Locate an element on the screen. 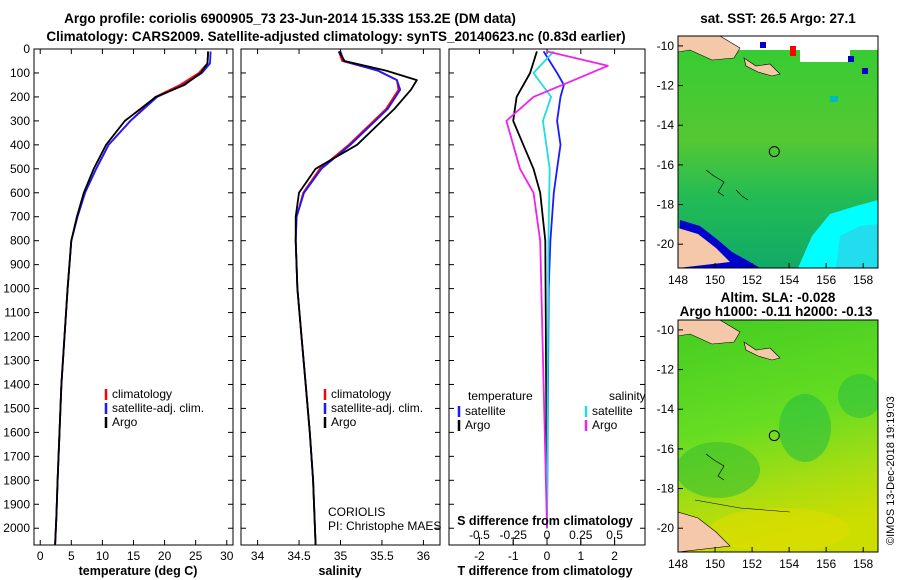  s-tick-label: 0.5 is located at coordinates (614, 535).